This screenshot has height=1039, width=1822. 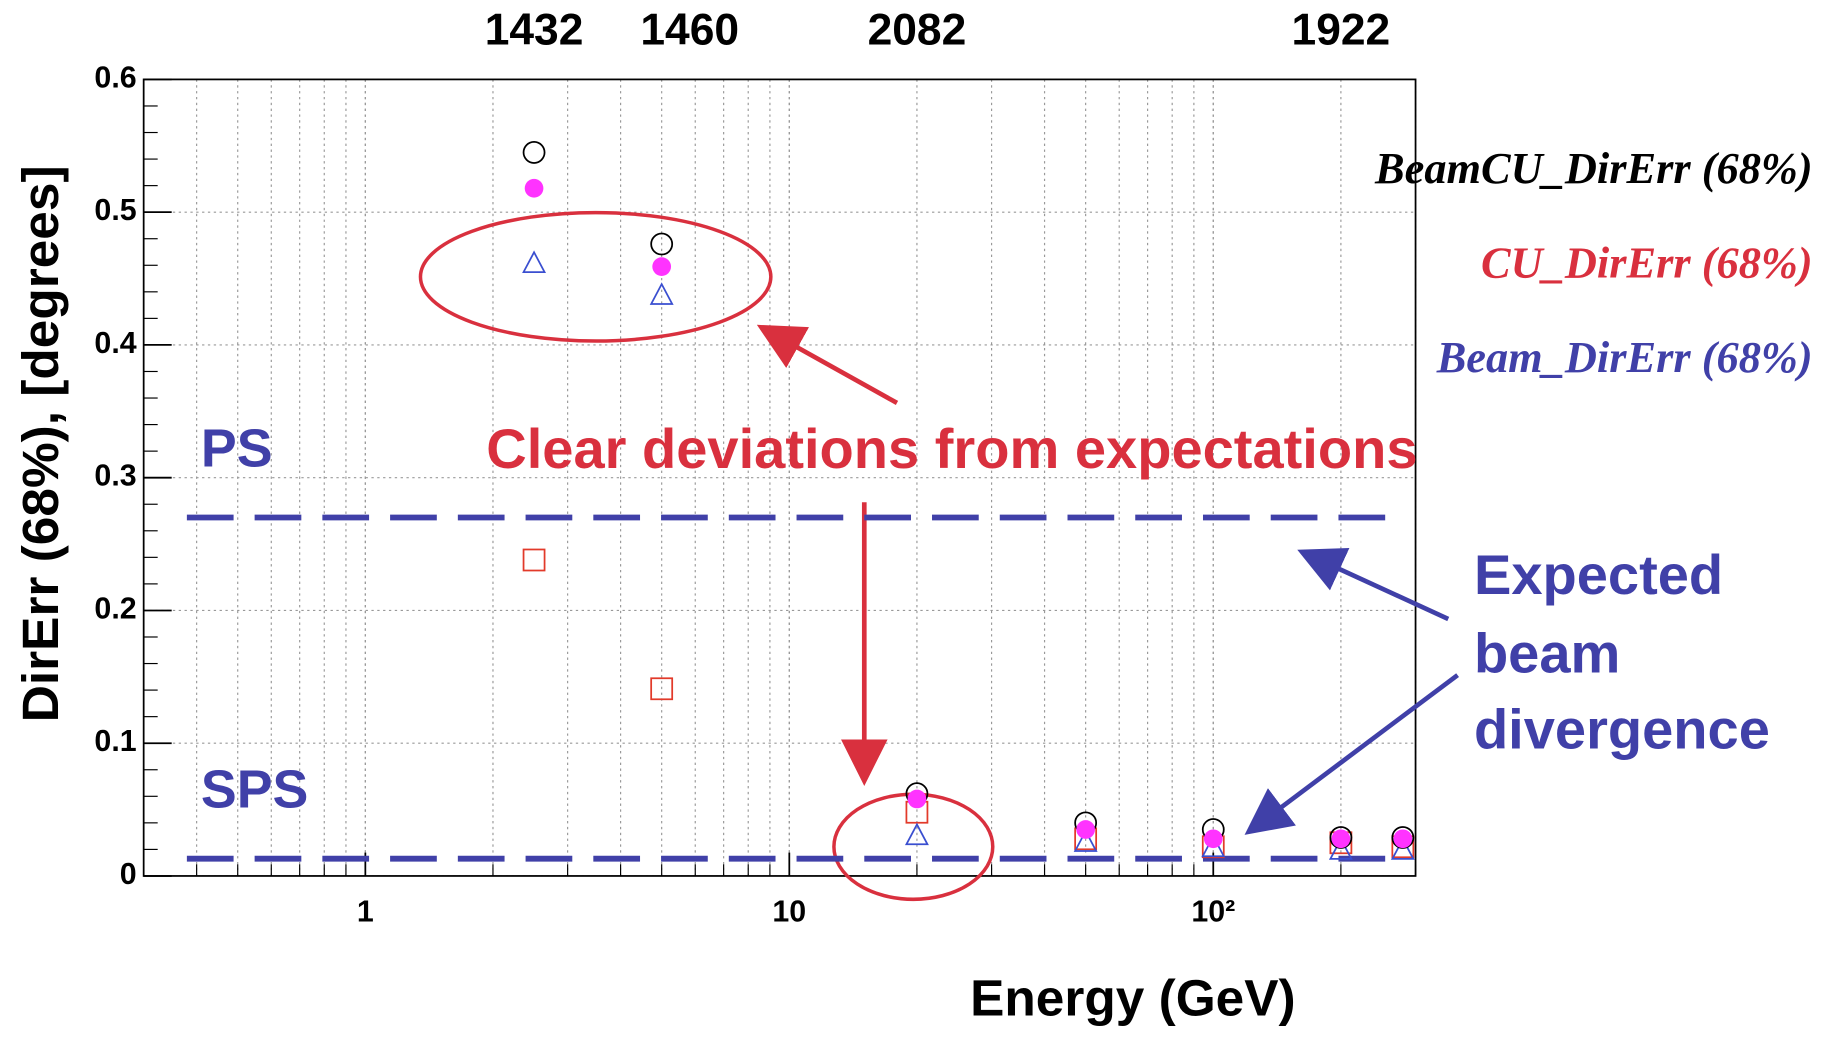 I want to click on annotation: Expected, so click(x=1598, y=574).